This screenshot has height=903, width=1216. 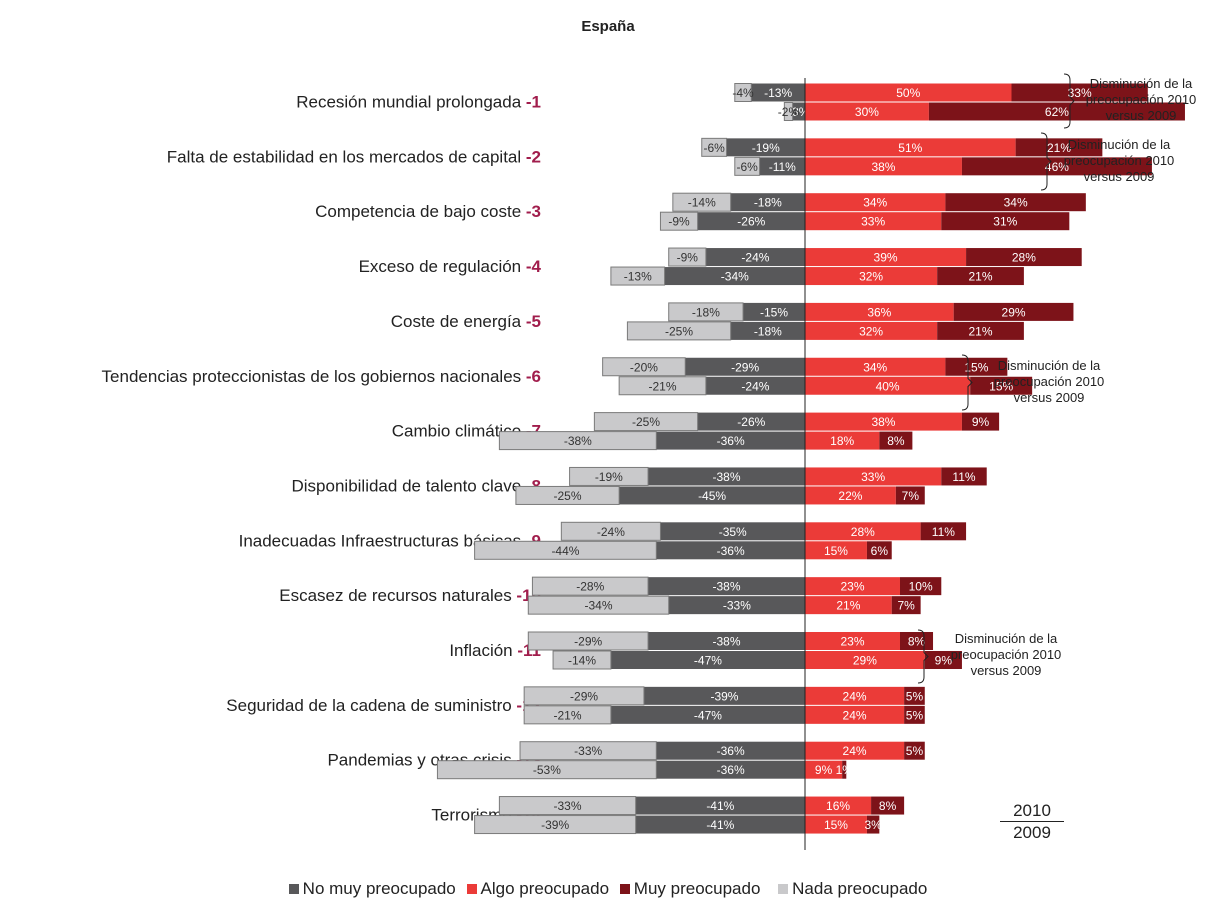 What do you see at coordinates (697, 888) in the screenshot?
I see `legend-label: Muy preocupado` at bounding box center [697, 888].